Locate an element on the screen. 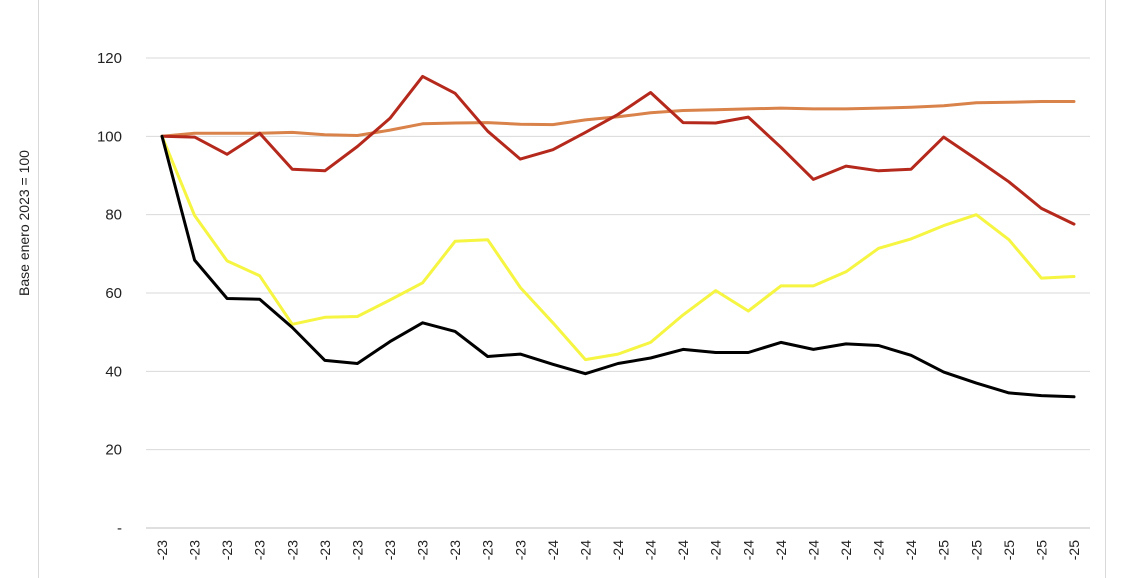 Image resolution: width=1140 pixels, height=578 pixels. y-tick-label: 60 is located at coordinates (113, 293).